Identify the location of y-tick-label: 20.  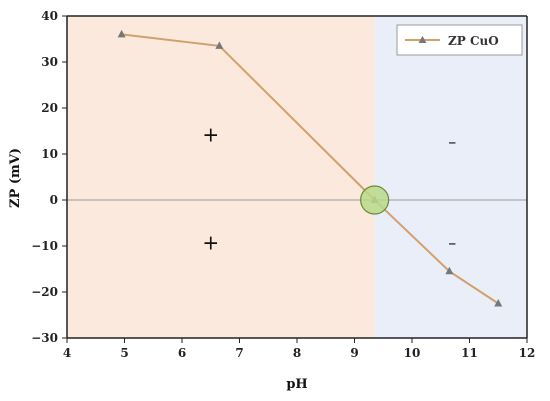
(49, 108).